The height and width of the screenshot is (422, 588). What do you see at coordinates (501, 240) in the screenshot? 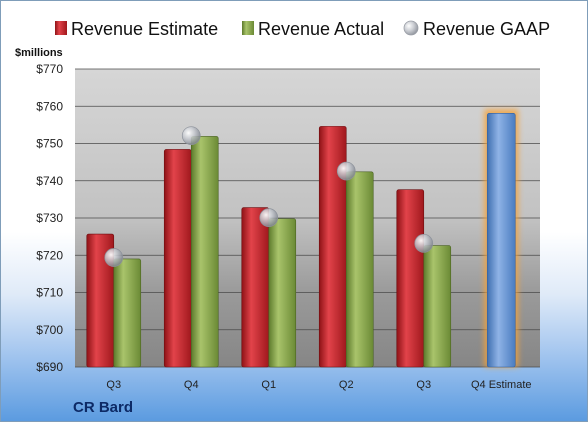
I see `bar-revenue-estimate-future` at bounding box center [501, 240].